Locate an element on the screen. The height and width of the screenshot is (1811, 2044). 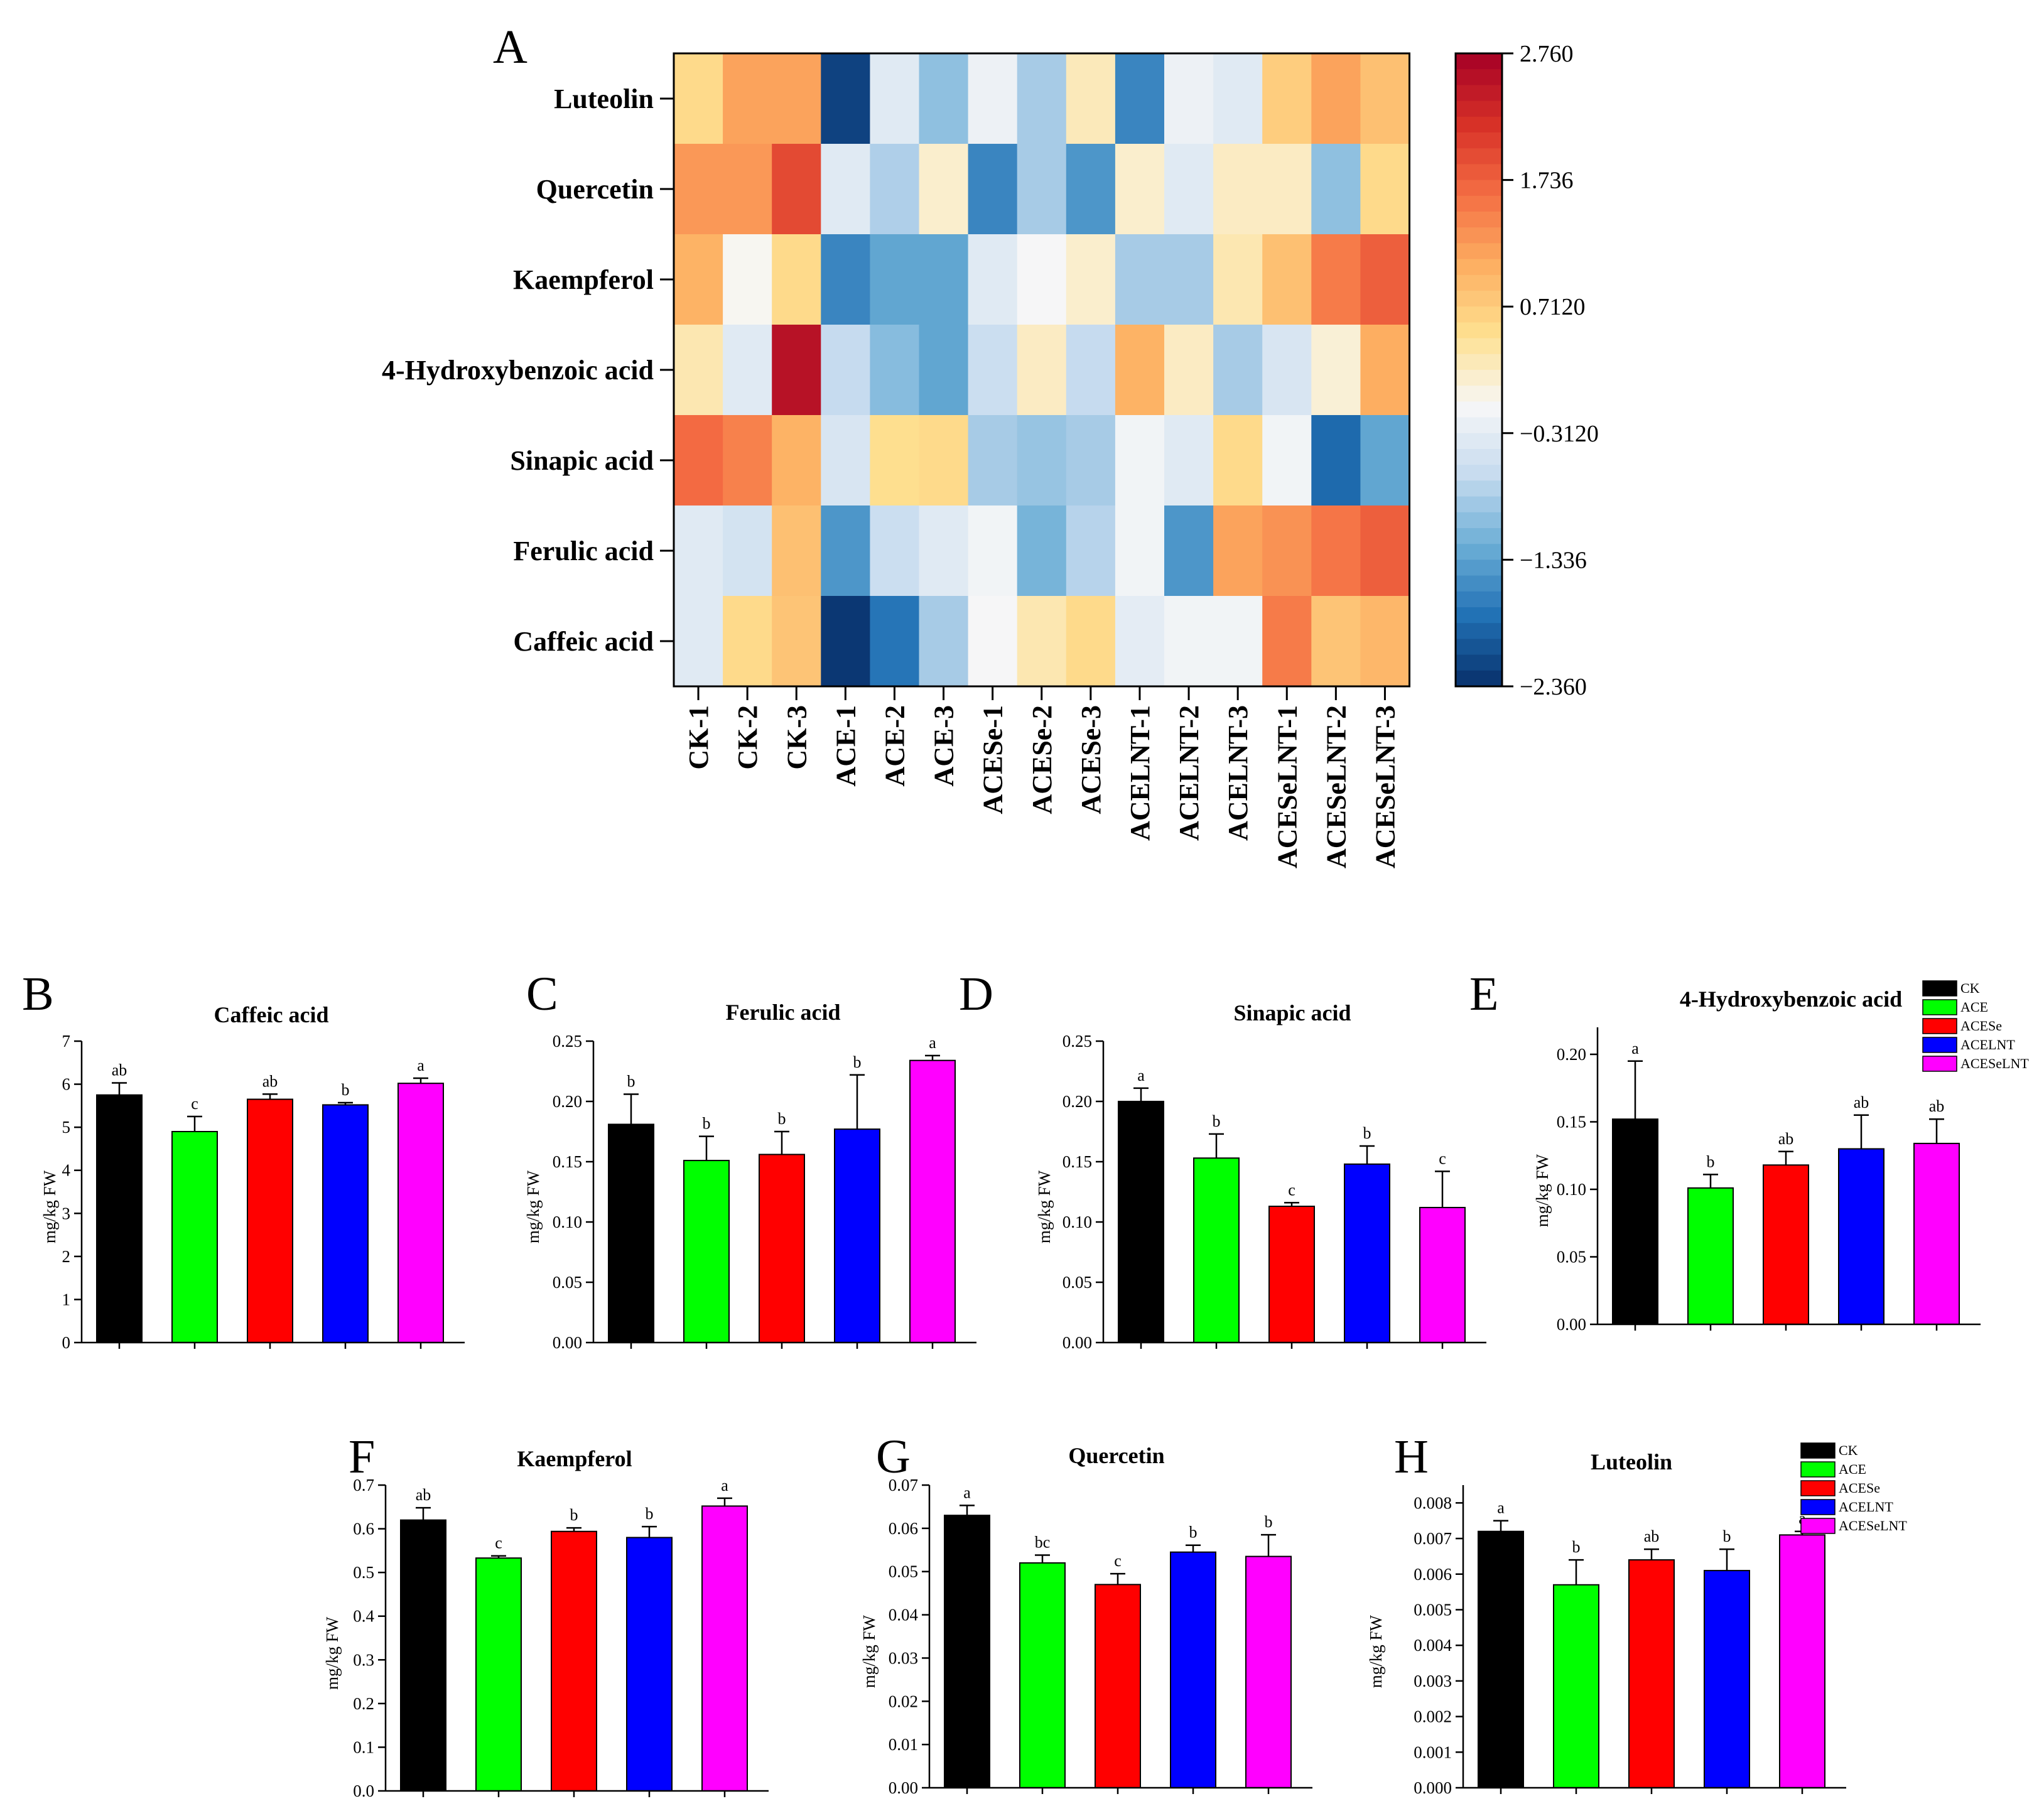
legend-swatch-acelnt is located at coordinates (1939, 1045).